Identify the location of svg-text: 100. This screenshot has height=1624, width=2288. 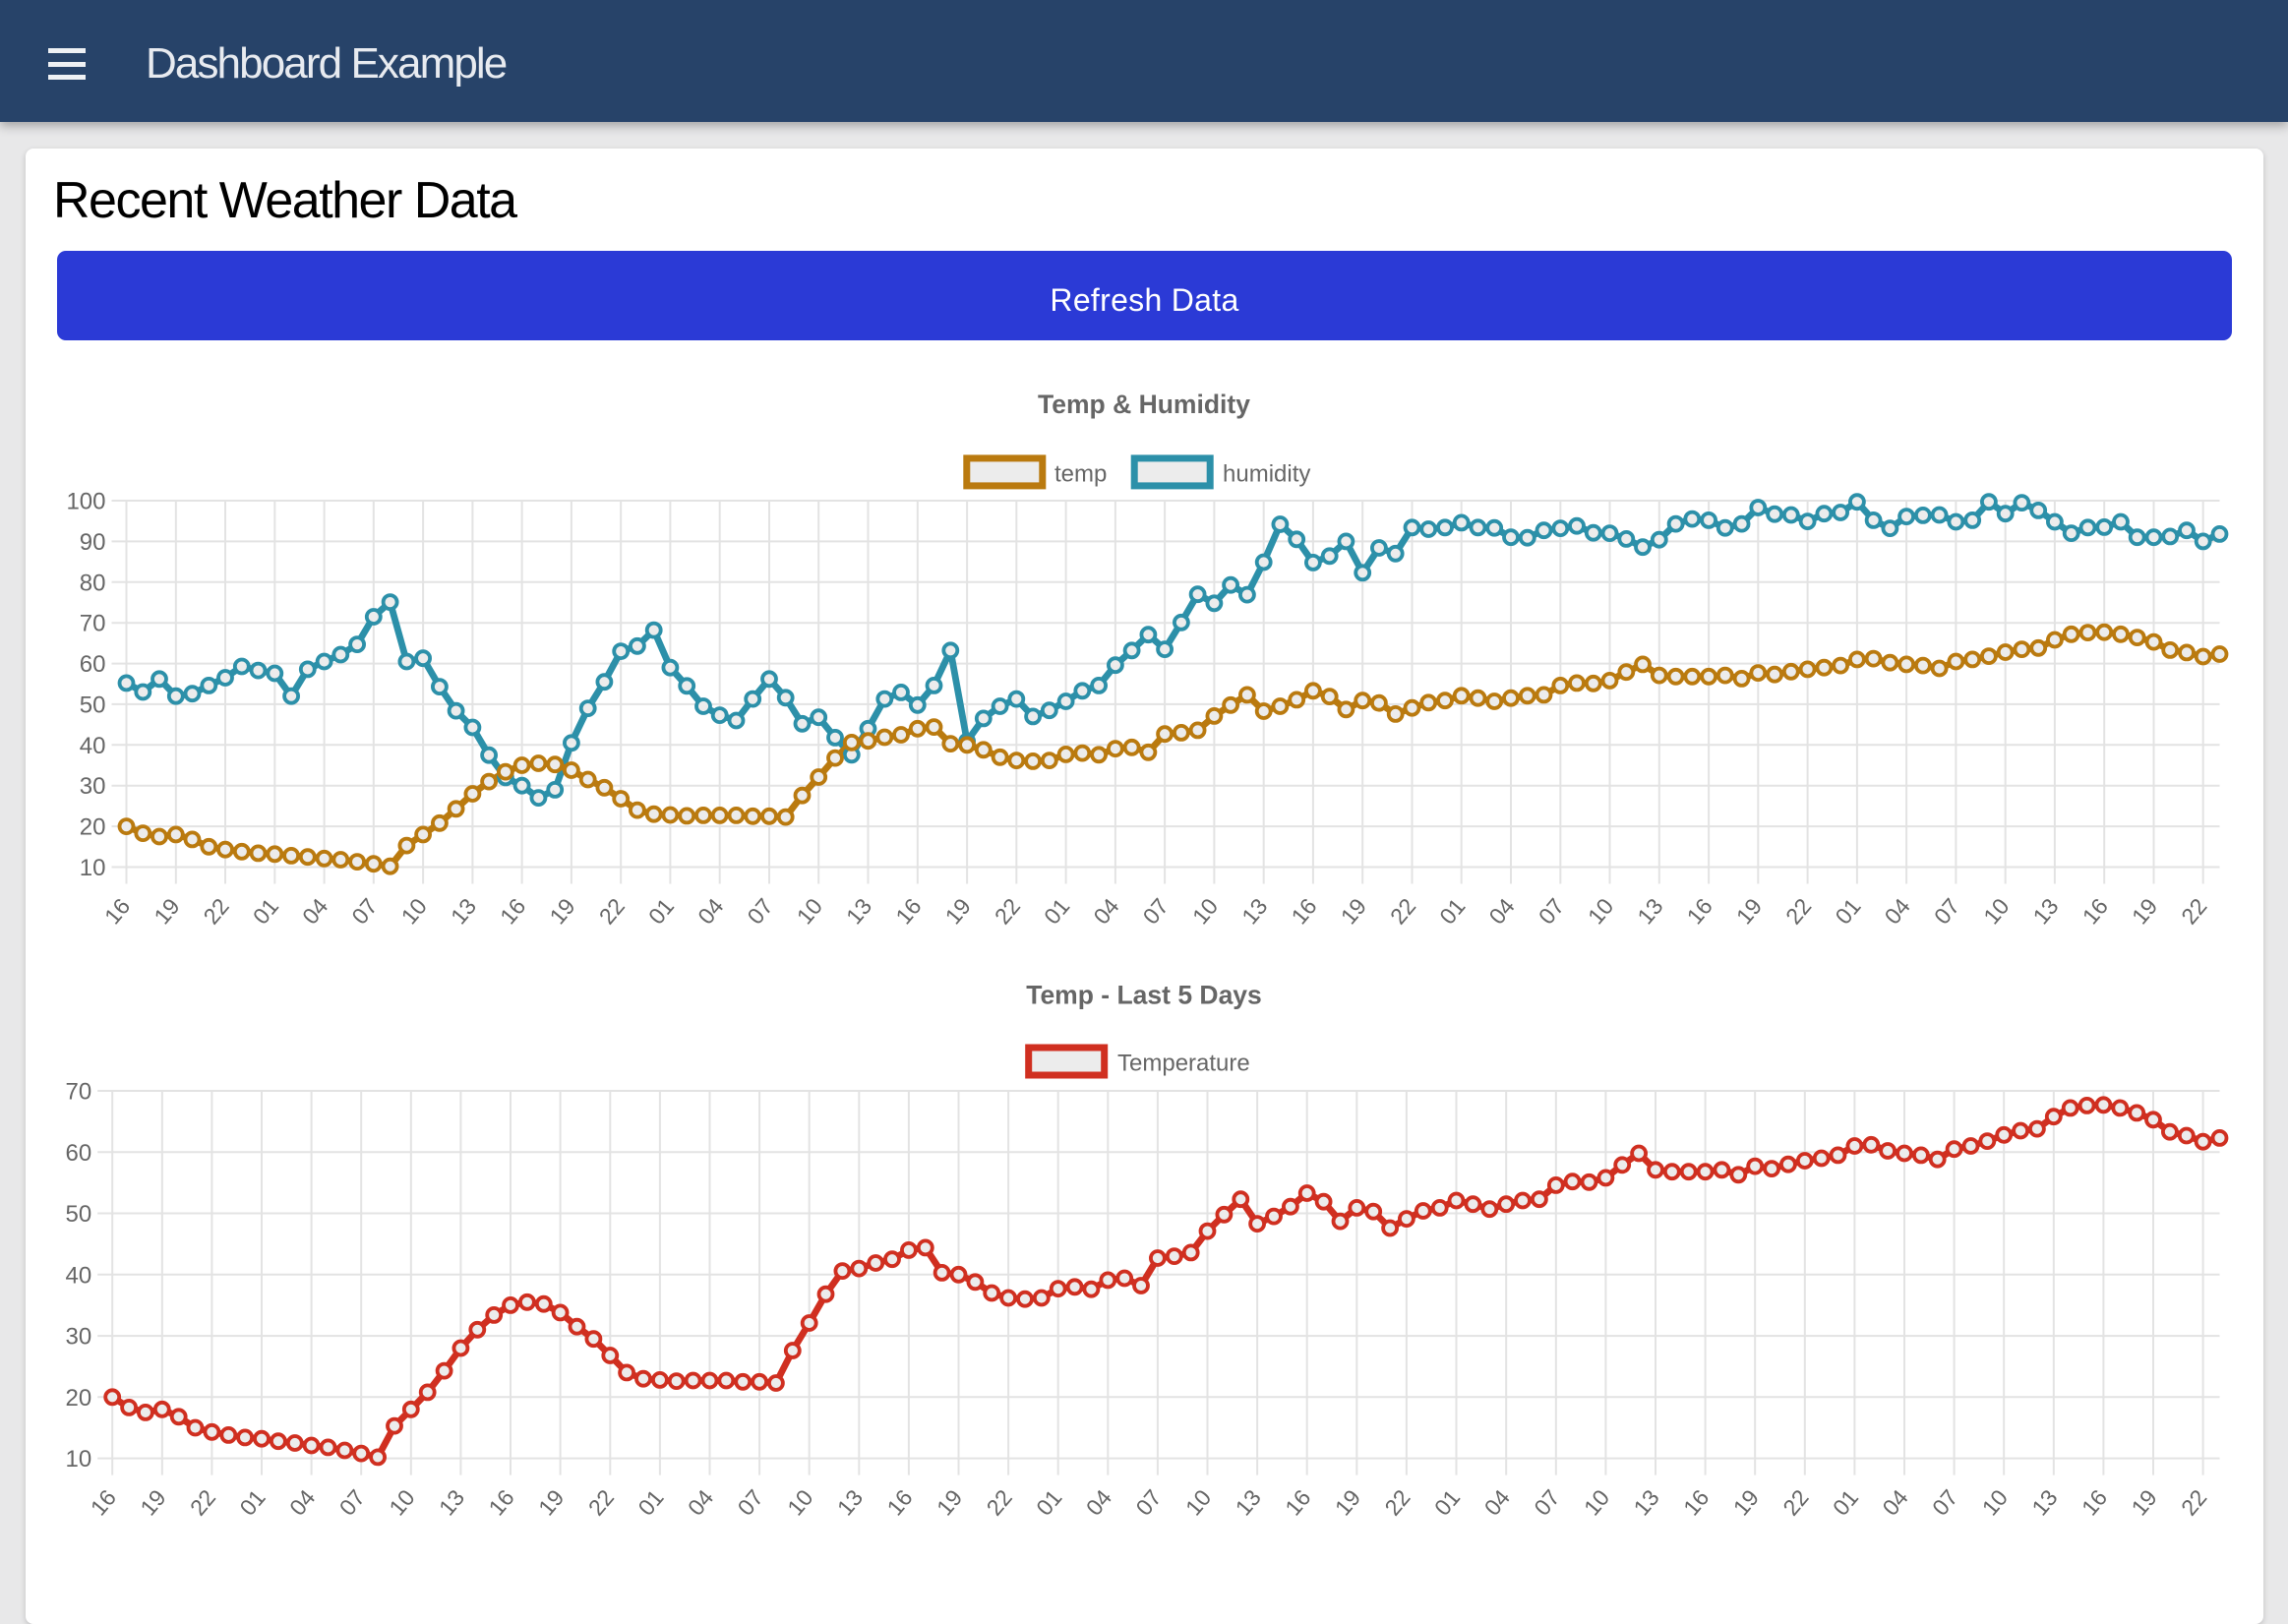
(86, 502).